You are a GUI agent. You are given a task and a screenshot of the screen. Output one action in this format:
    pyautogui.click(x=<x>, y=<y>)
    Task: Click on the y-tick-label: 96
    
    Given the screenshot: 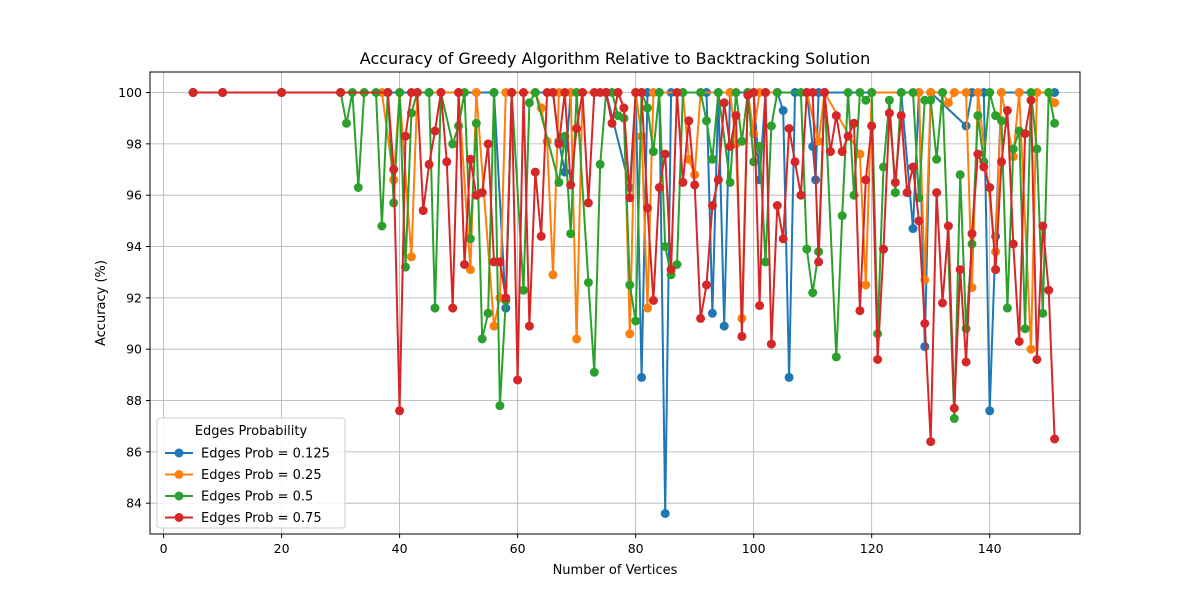 What is the action you would take?
    pyautogui.click(x=134, y=195)
    